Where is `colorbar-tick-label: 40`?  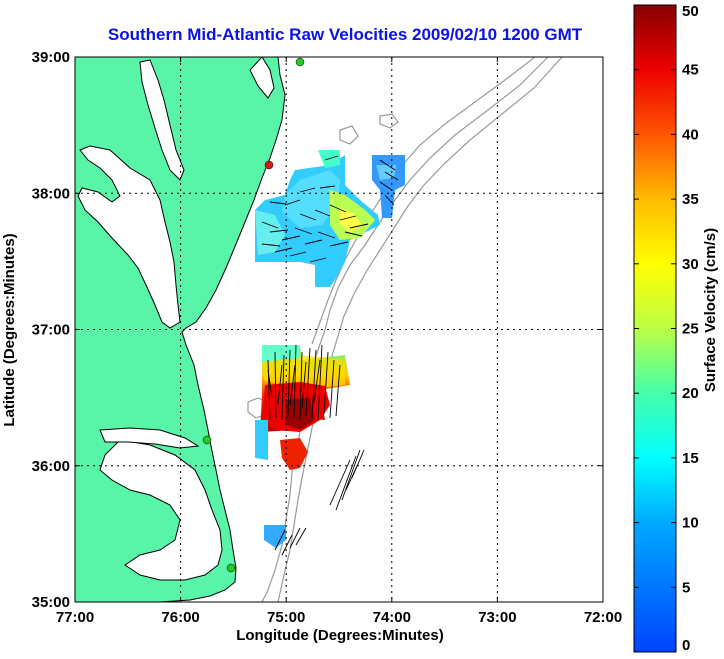 colorbar-tick-label: 40 is located at coordinates (690, 134).